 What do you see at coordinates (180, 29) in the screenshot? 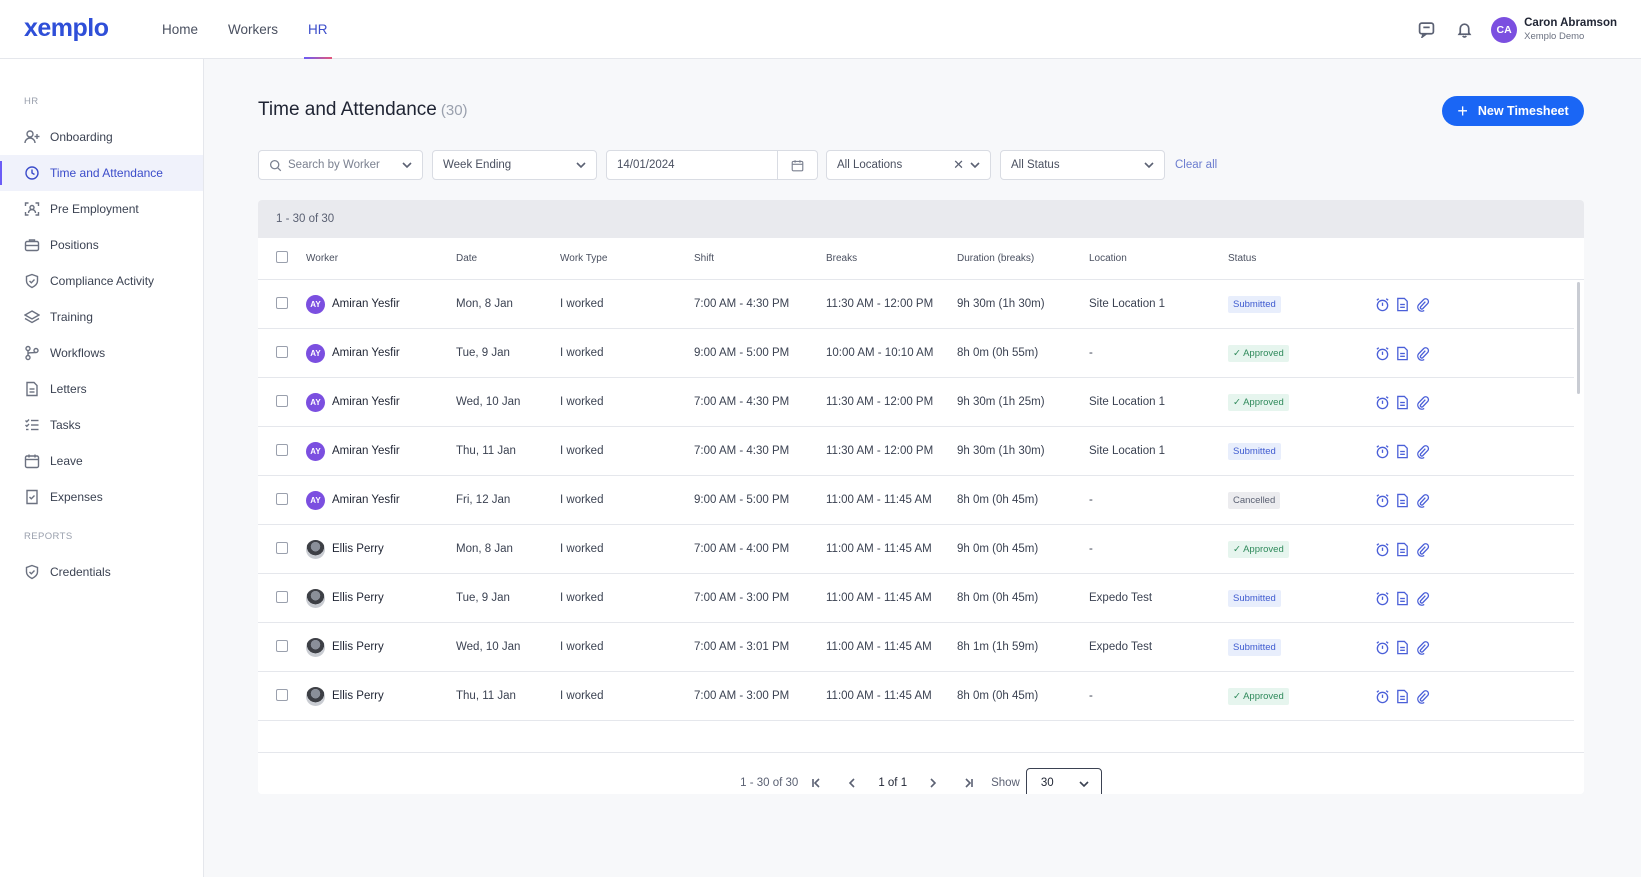
I see `nav-home: Home` at bounding box center [180, 29].